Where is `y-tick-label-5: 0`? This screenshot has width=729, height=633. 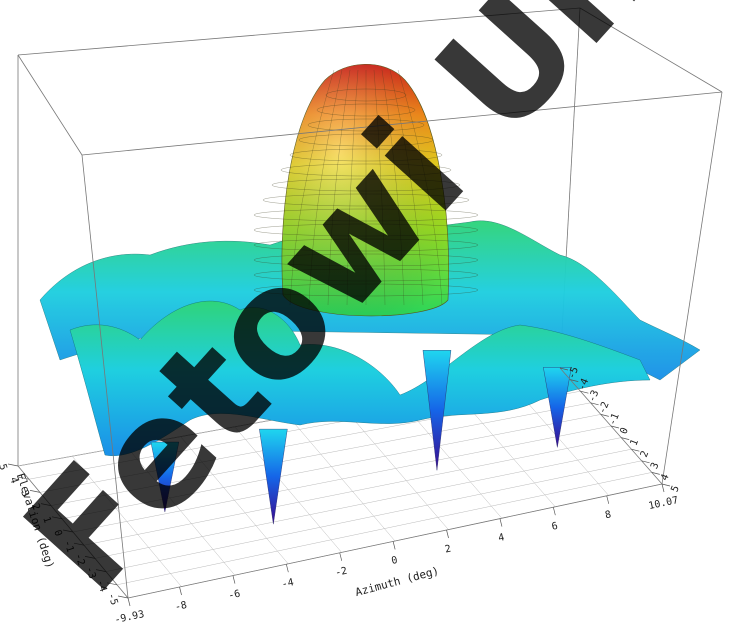 y-tick-label-5: 0 is located at coordinates (57, 533).